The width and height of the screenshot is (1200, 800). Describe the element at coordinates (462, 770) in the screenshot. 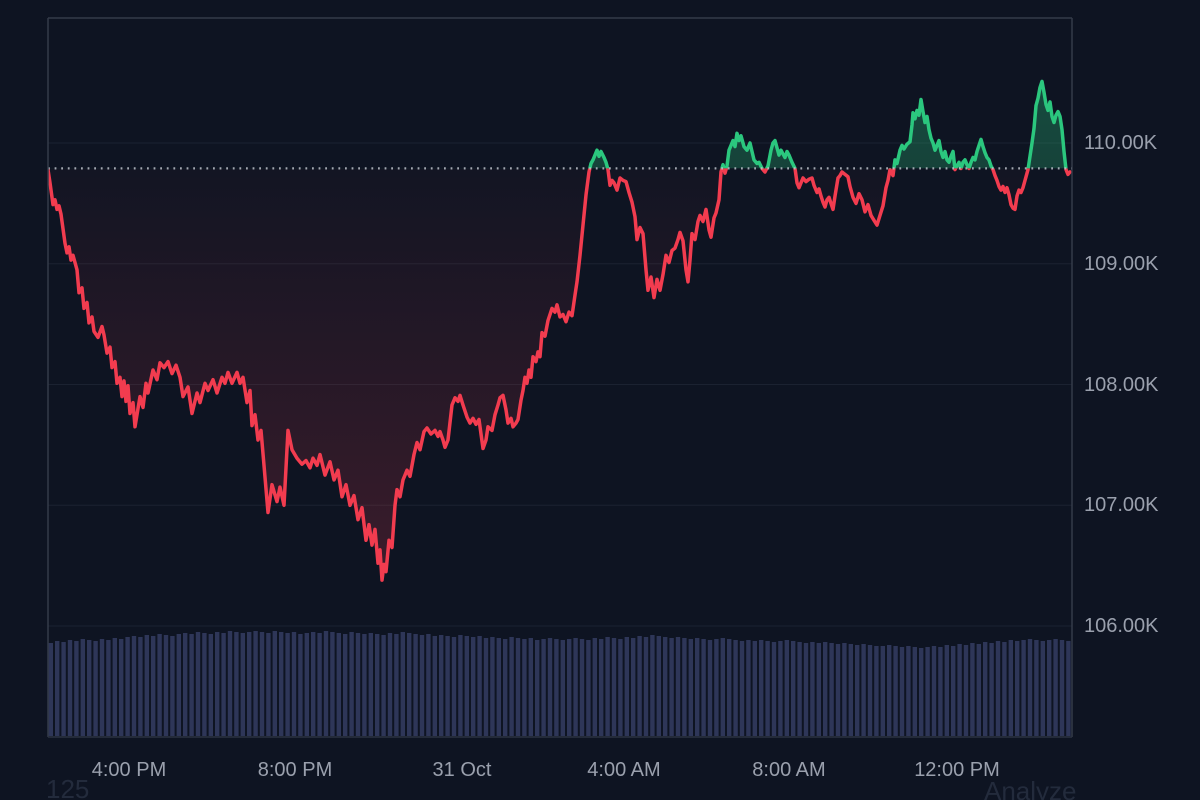

I see `x-axis-label: 31 Oct` at that location.